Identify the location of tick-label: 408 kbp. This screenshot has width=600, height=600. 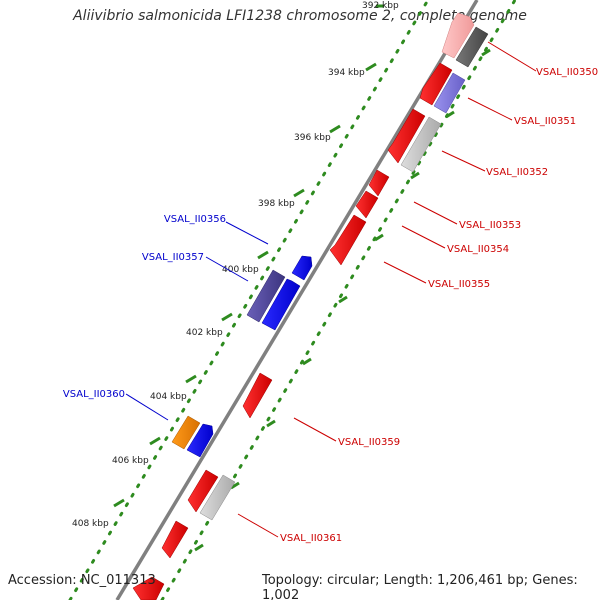
(90, 524).